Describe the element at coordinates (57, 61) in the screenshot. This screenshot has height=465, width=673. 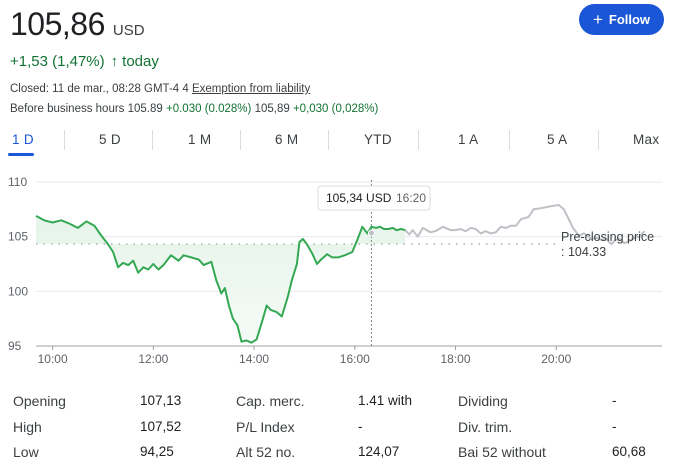
I see `change-value: +1,53 (1,47%)` at that location.